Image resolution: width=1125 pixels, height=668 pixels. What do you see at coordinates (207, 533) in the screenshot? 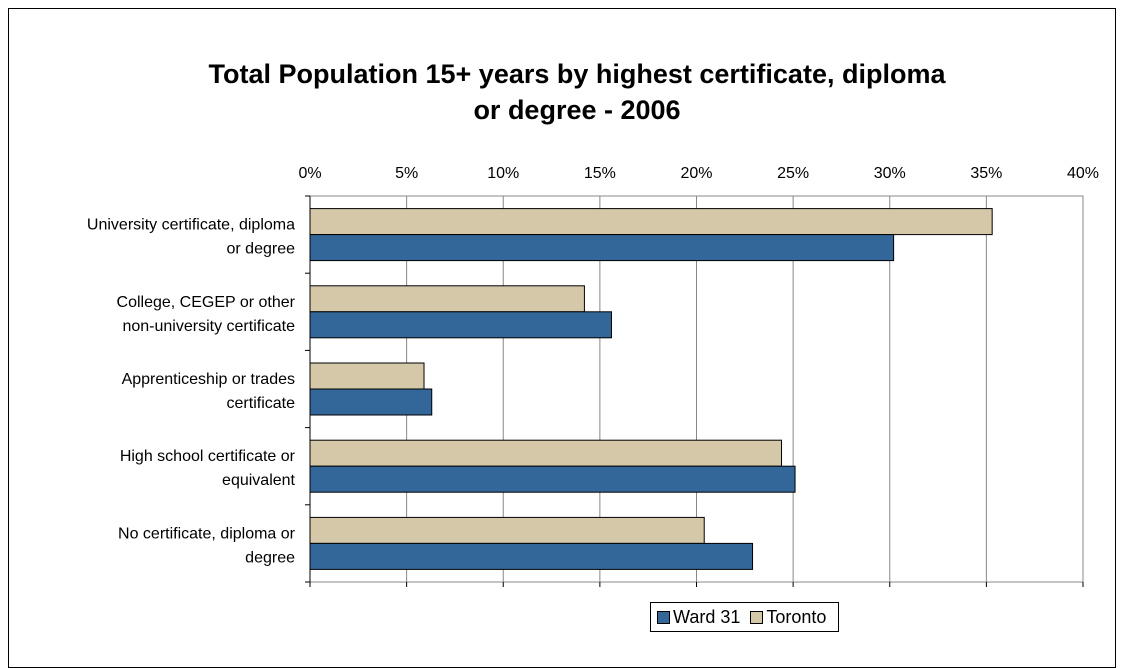
I see `category-label: No certificate, diploma or` at bounding box center [207, 533].